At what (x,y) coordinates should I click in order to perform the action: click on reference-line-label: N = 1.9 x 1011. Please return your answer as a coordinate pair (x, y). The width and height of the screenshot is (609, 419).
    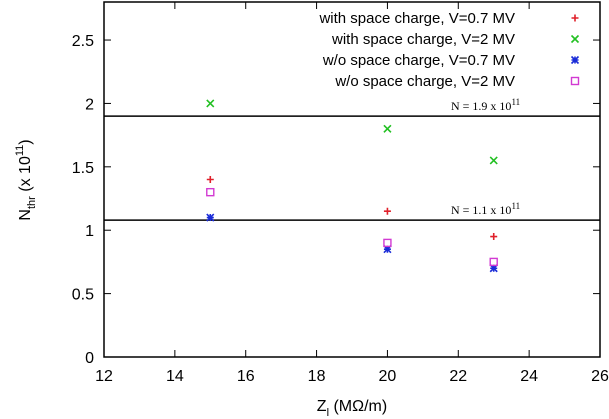
    Looking at the image, I should click on (485, 105).